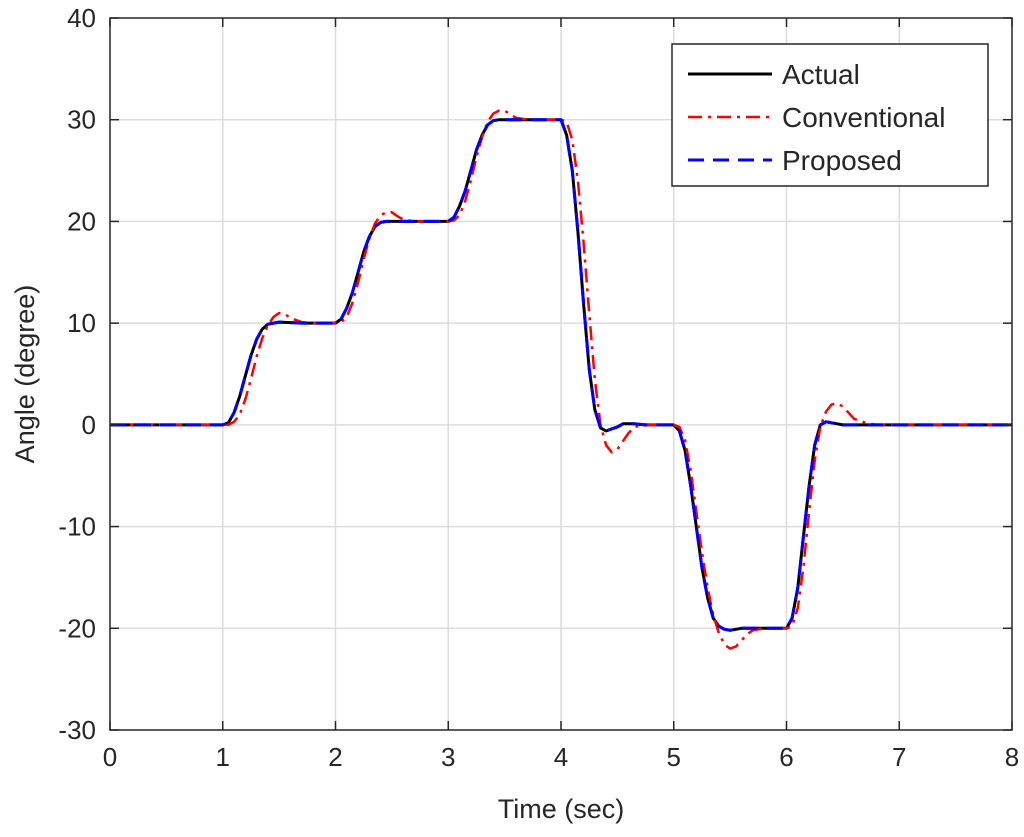 Image resolution: width=1024 pixels, height=837 pixels. Describe the element at coordinates (1012, 757) in the screenshot. I see `x-tick-label: 8` at that location.